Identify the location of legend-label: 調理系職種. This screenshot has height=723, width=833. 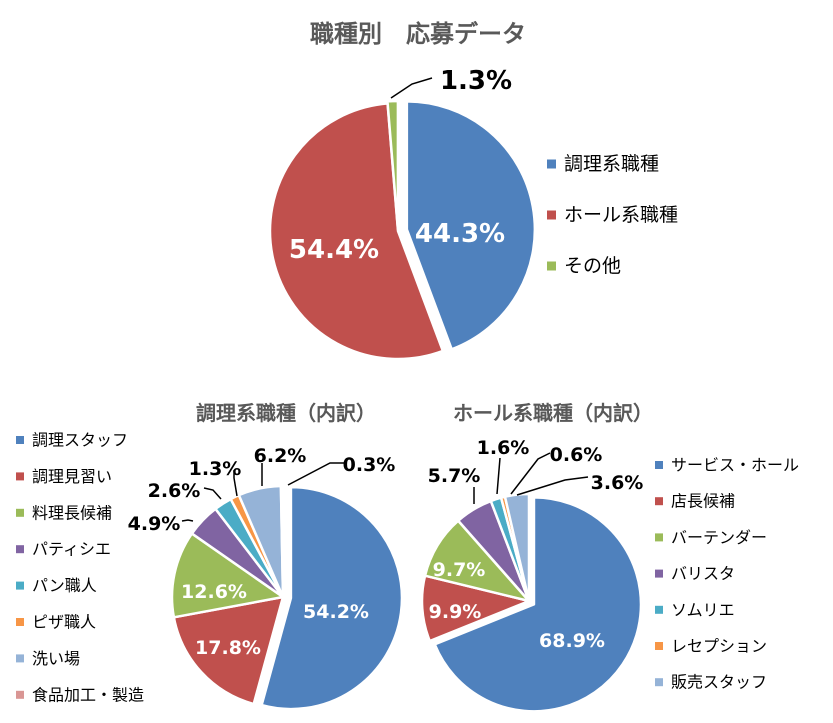
(611, 164).